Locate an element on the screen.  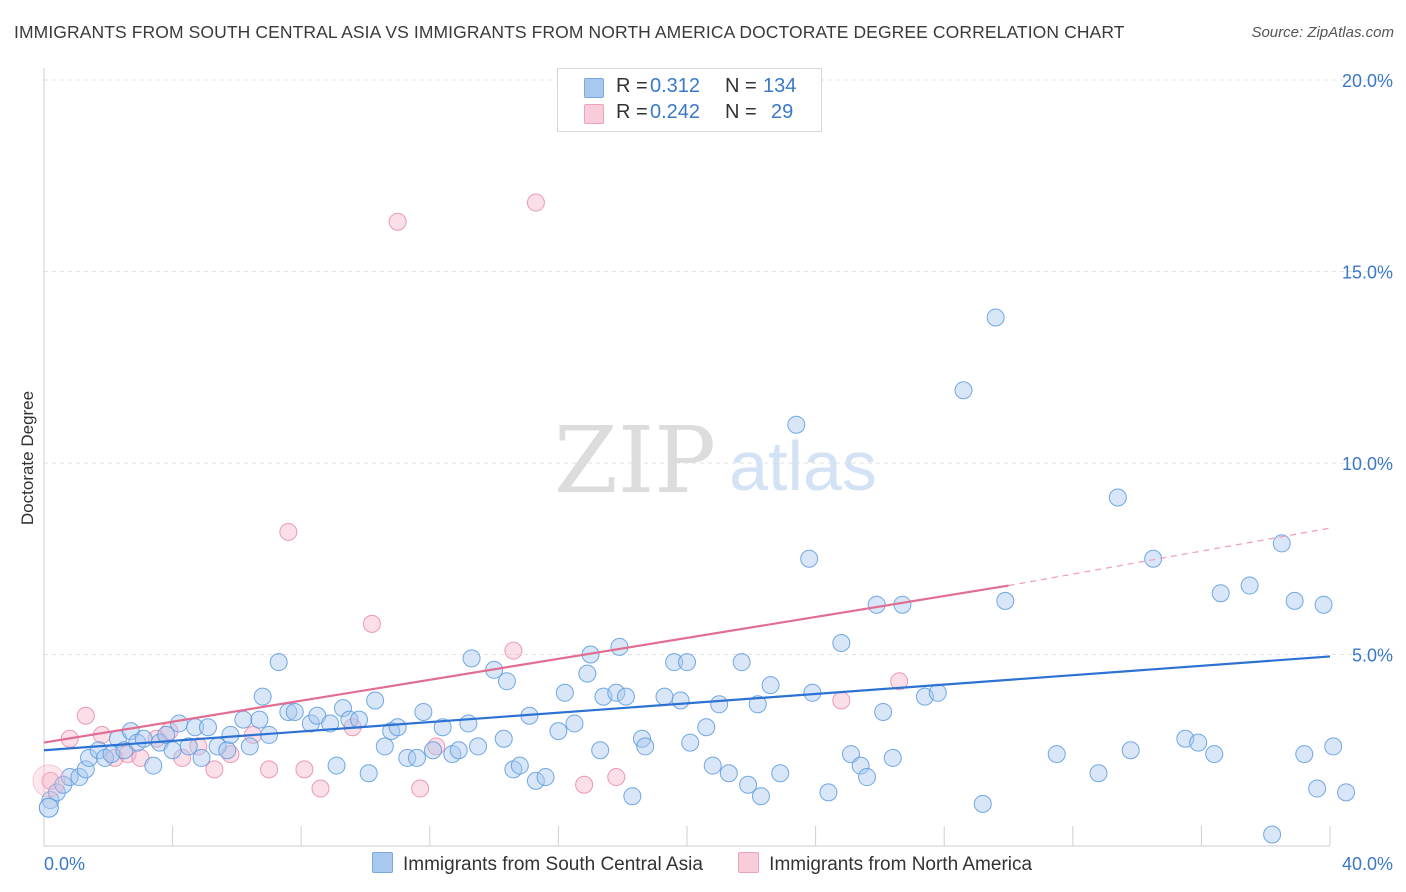
legend-label-south-central-asia: Immigrants from South Central Asia is located at coordinates (553, 864).